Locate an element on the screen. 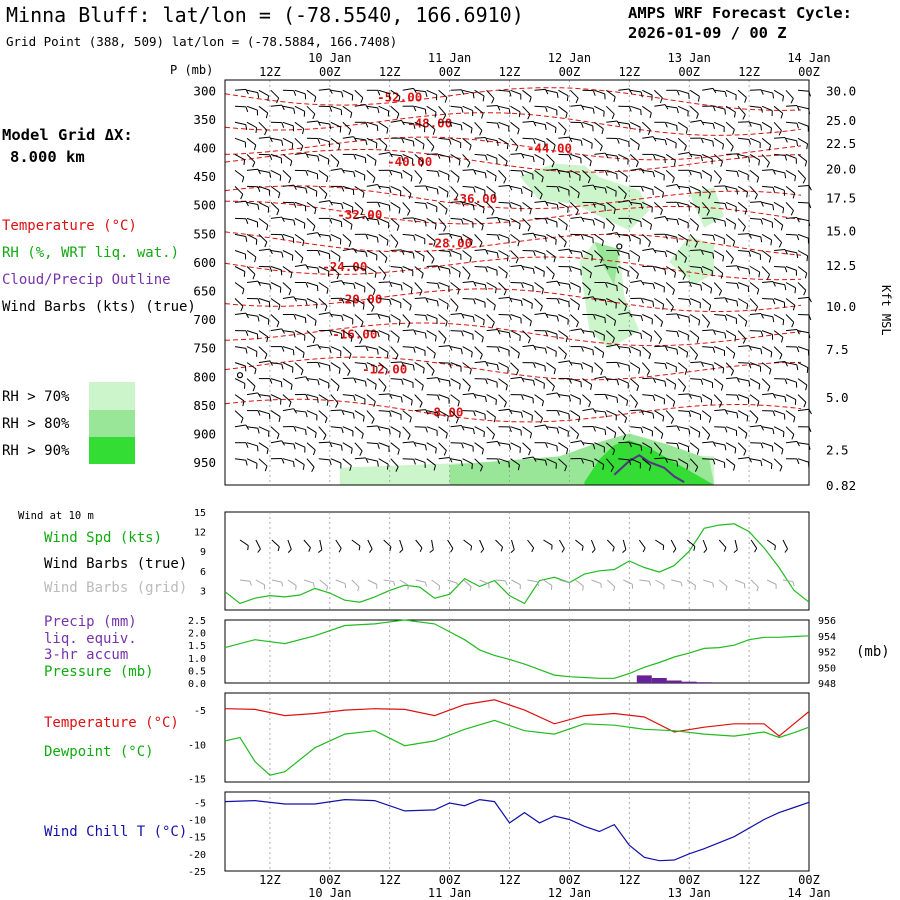 The image size is (900, 900). wind-speed-tick: 6 is located at coordinates (203, 572).